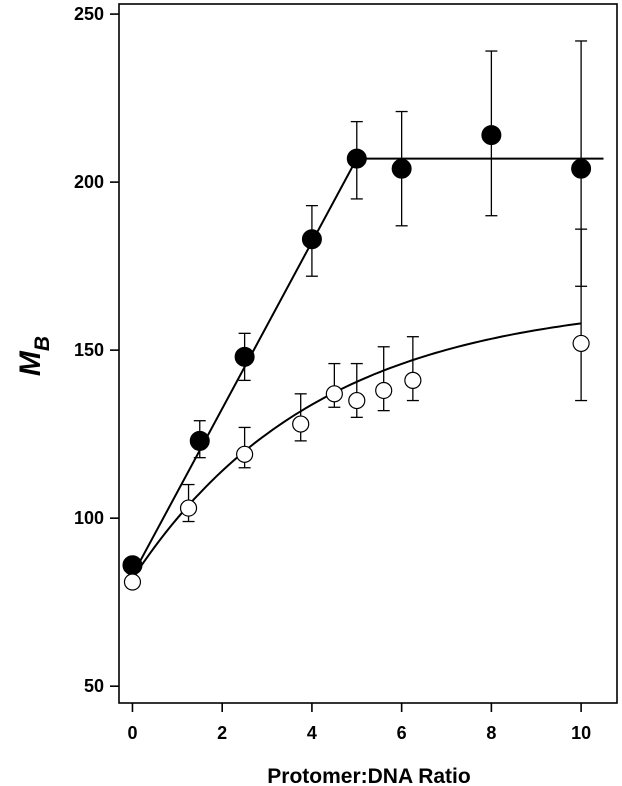  I want to click on x-tick-label: 8, so click(491, 733).